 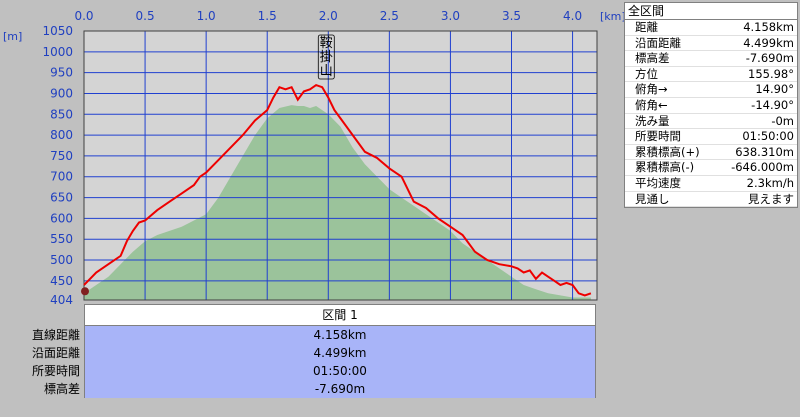 I want to click on x-tick-label: 1.0, so click(x=206, y=16).